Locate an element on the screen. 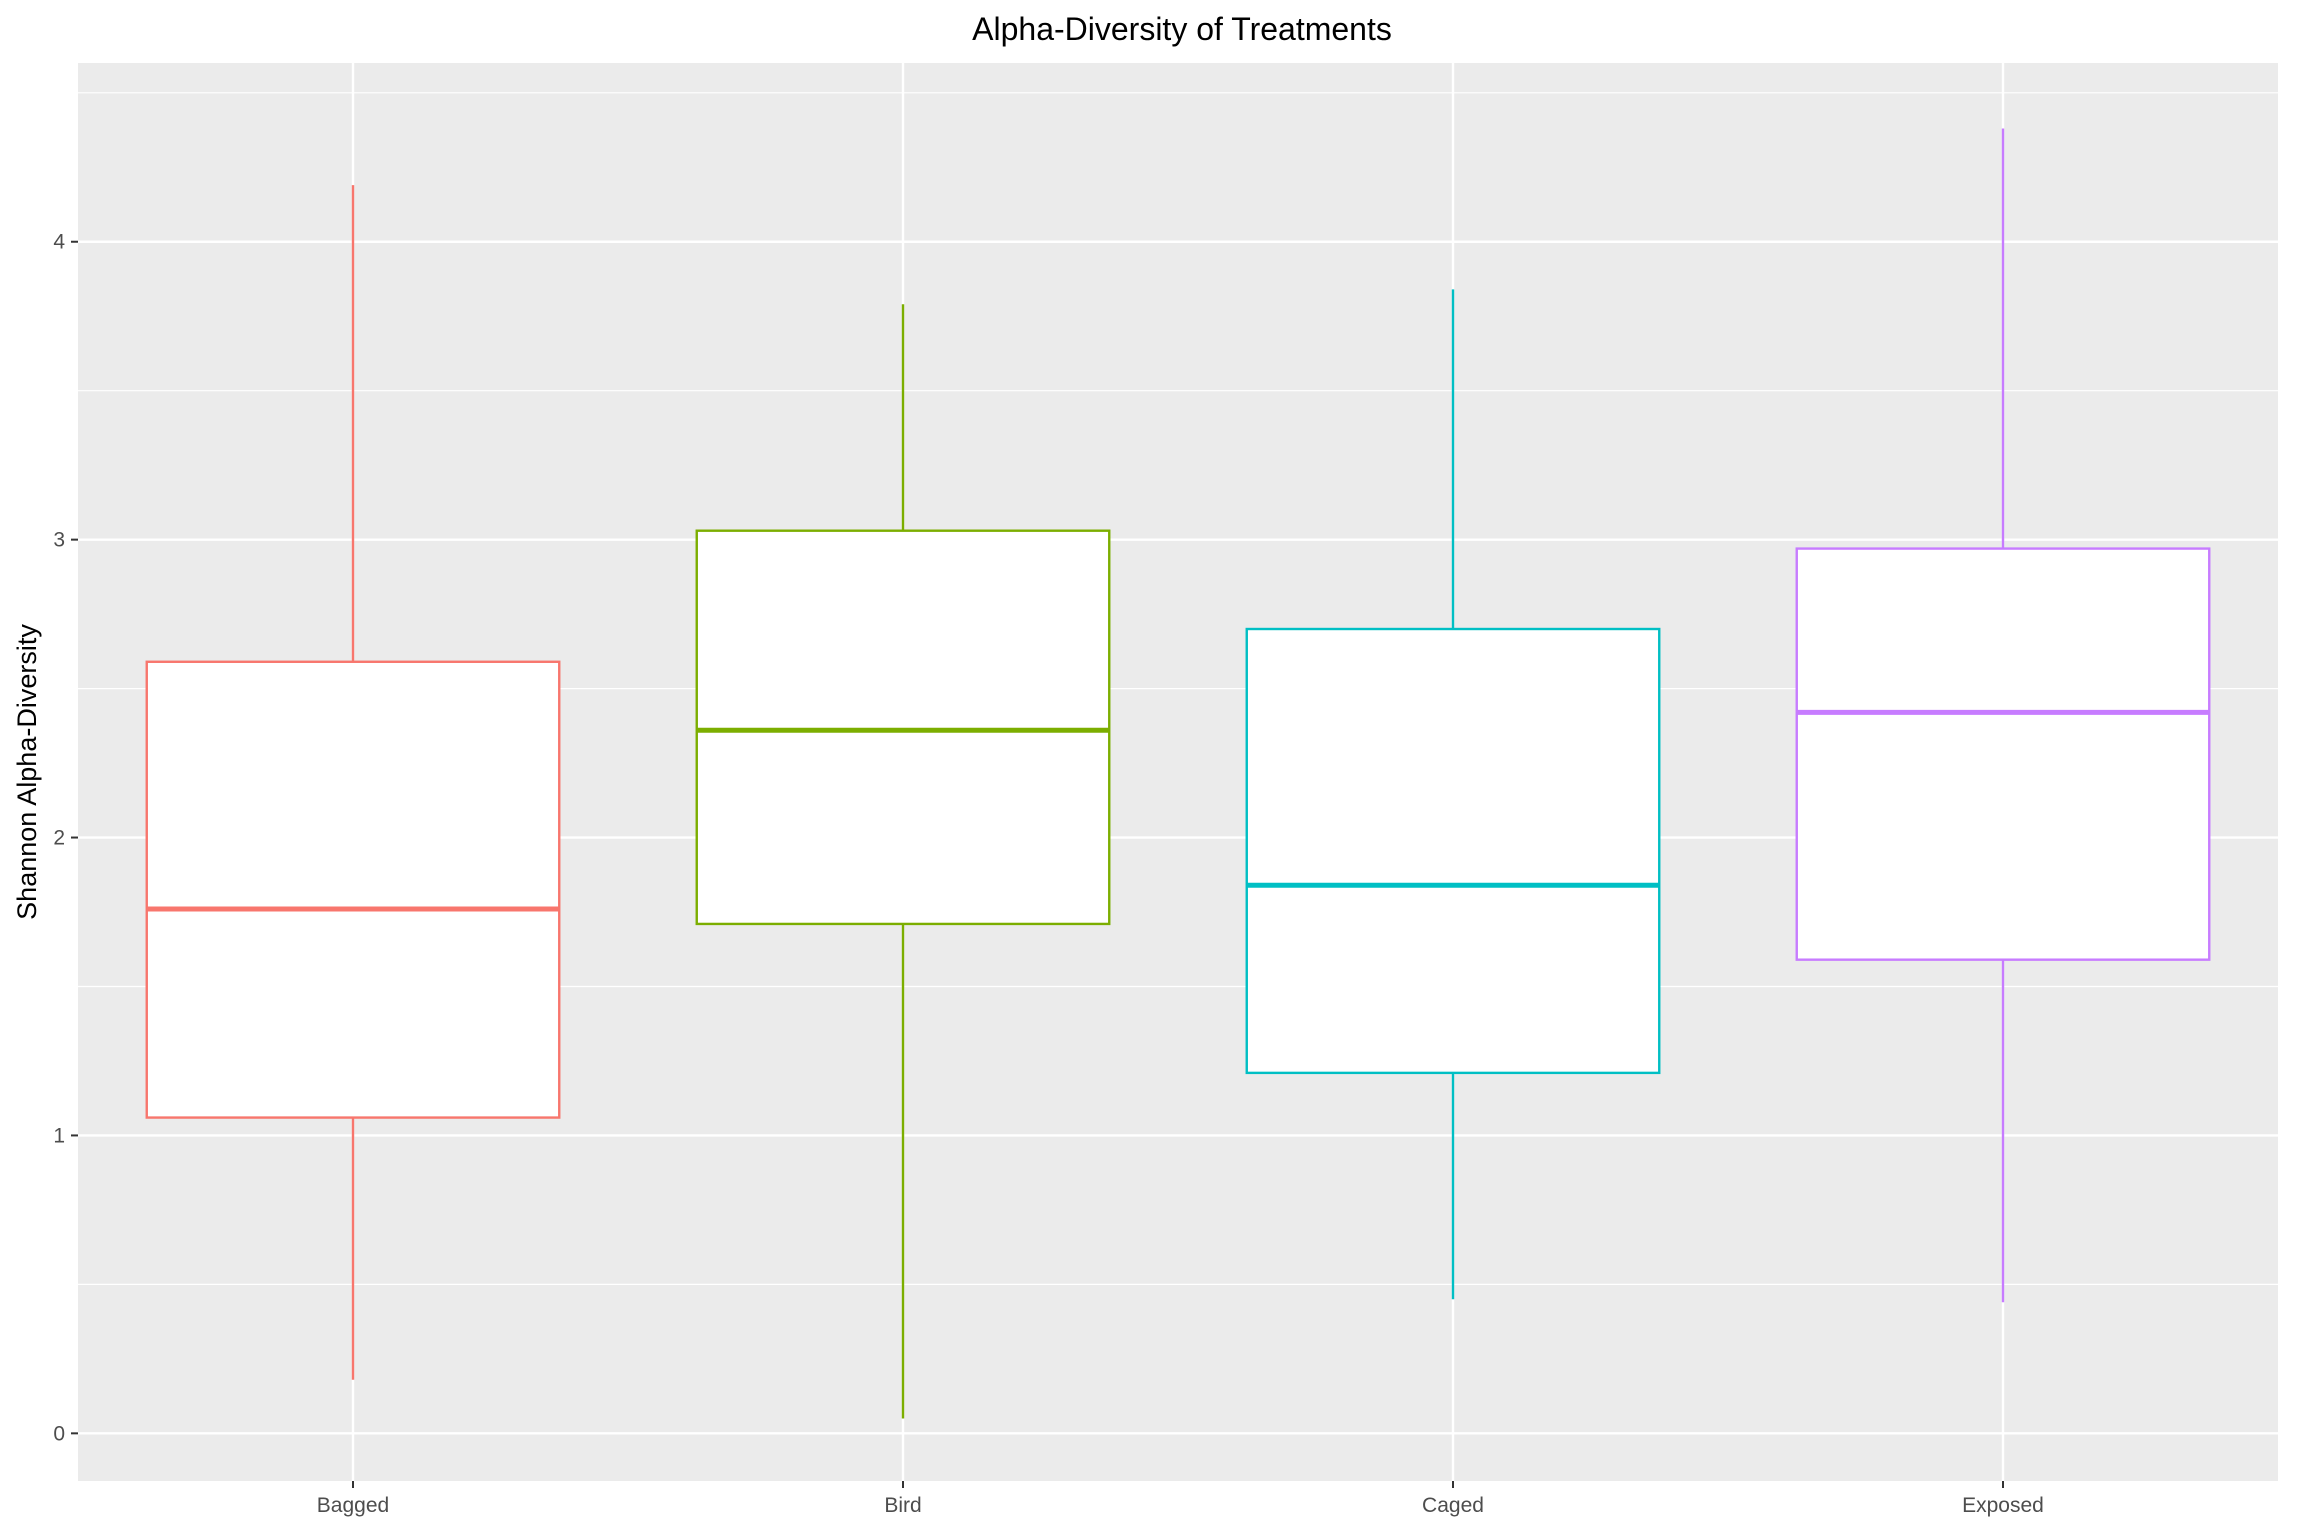 The image size is (2304, 1536). x-tick-label: Caged is located at coordinates (1453, 1505).